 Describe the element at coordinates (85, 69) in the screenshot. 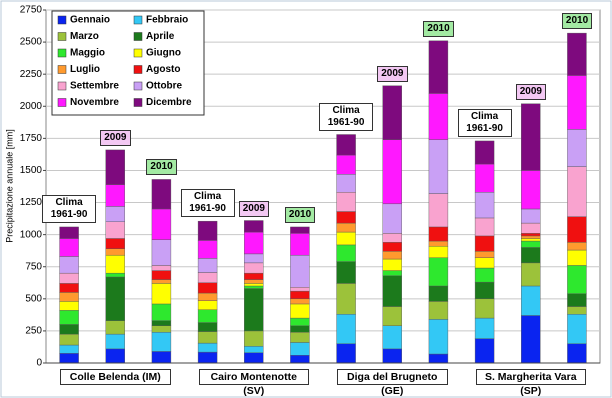

I see `legend-label: Luglio` at that location.